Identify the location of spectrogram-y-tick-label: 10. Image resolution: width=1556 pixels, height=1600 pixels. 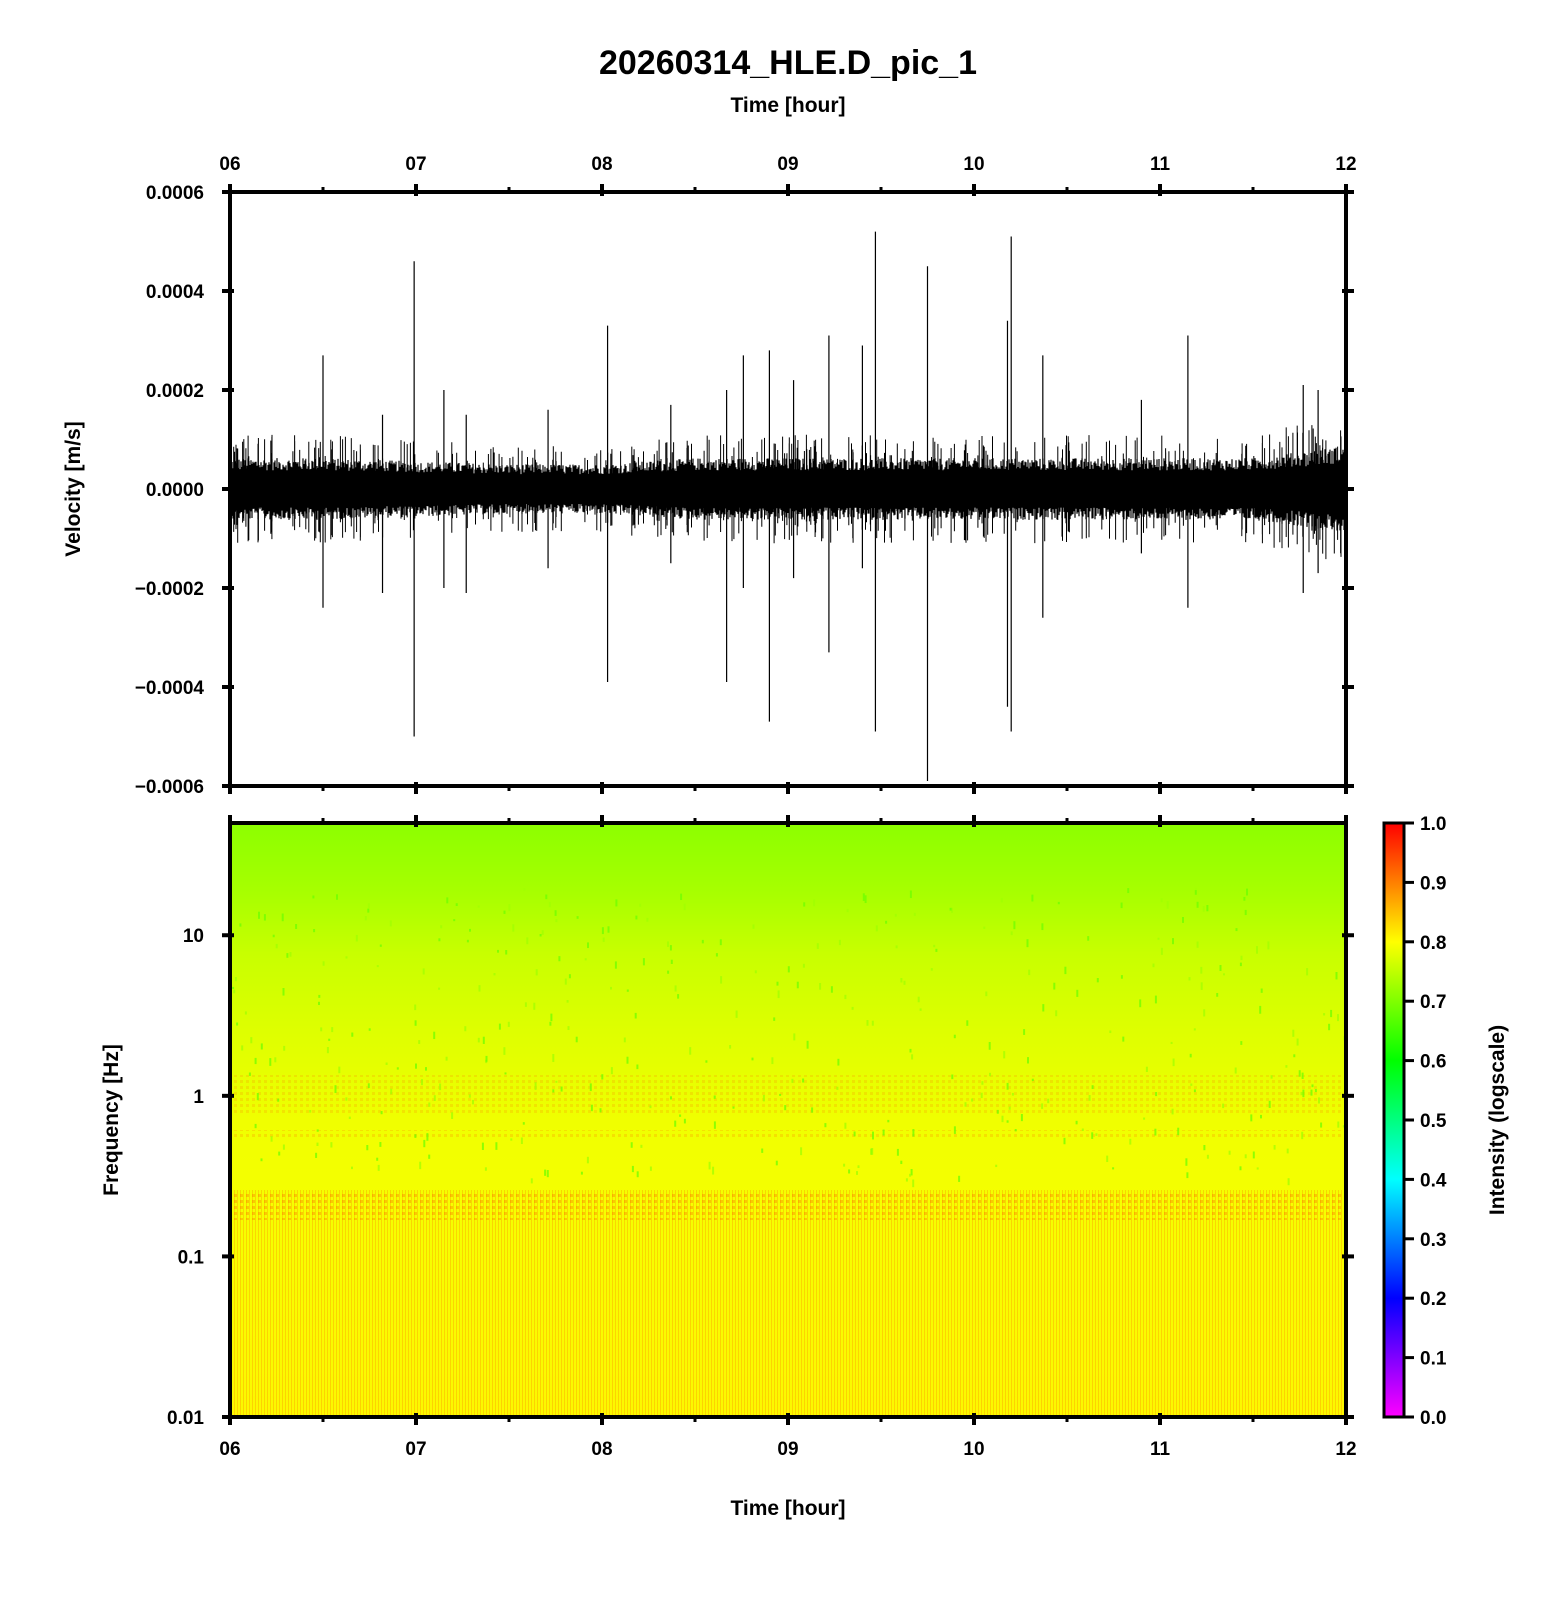
(193, 936).